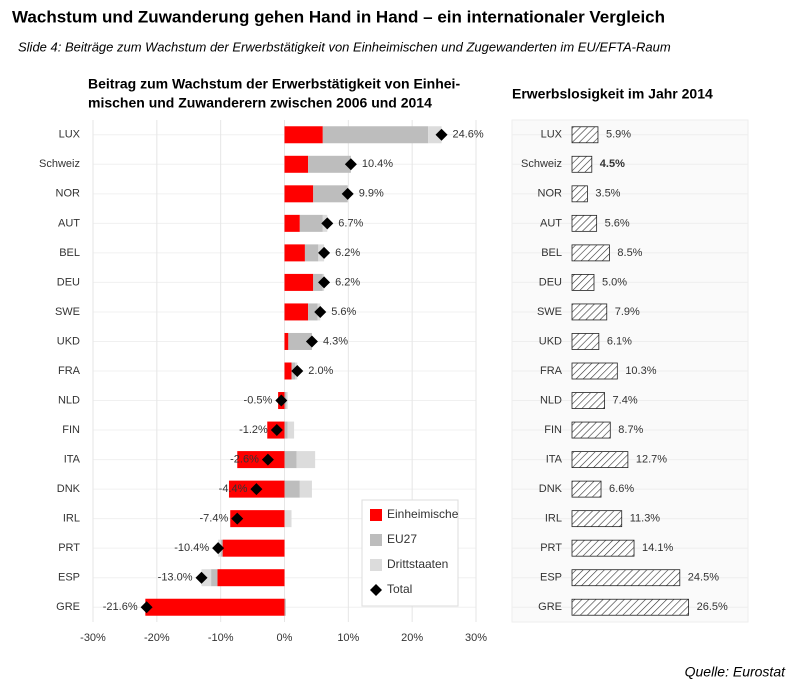  I want to click on chart-title: Erwerbslosigkeit im Jahr 2014, so click(612, 94).